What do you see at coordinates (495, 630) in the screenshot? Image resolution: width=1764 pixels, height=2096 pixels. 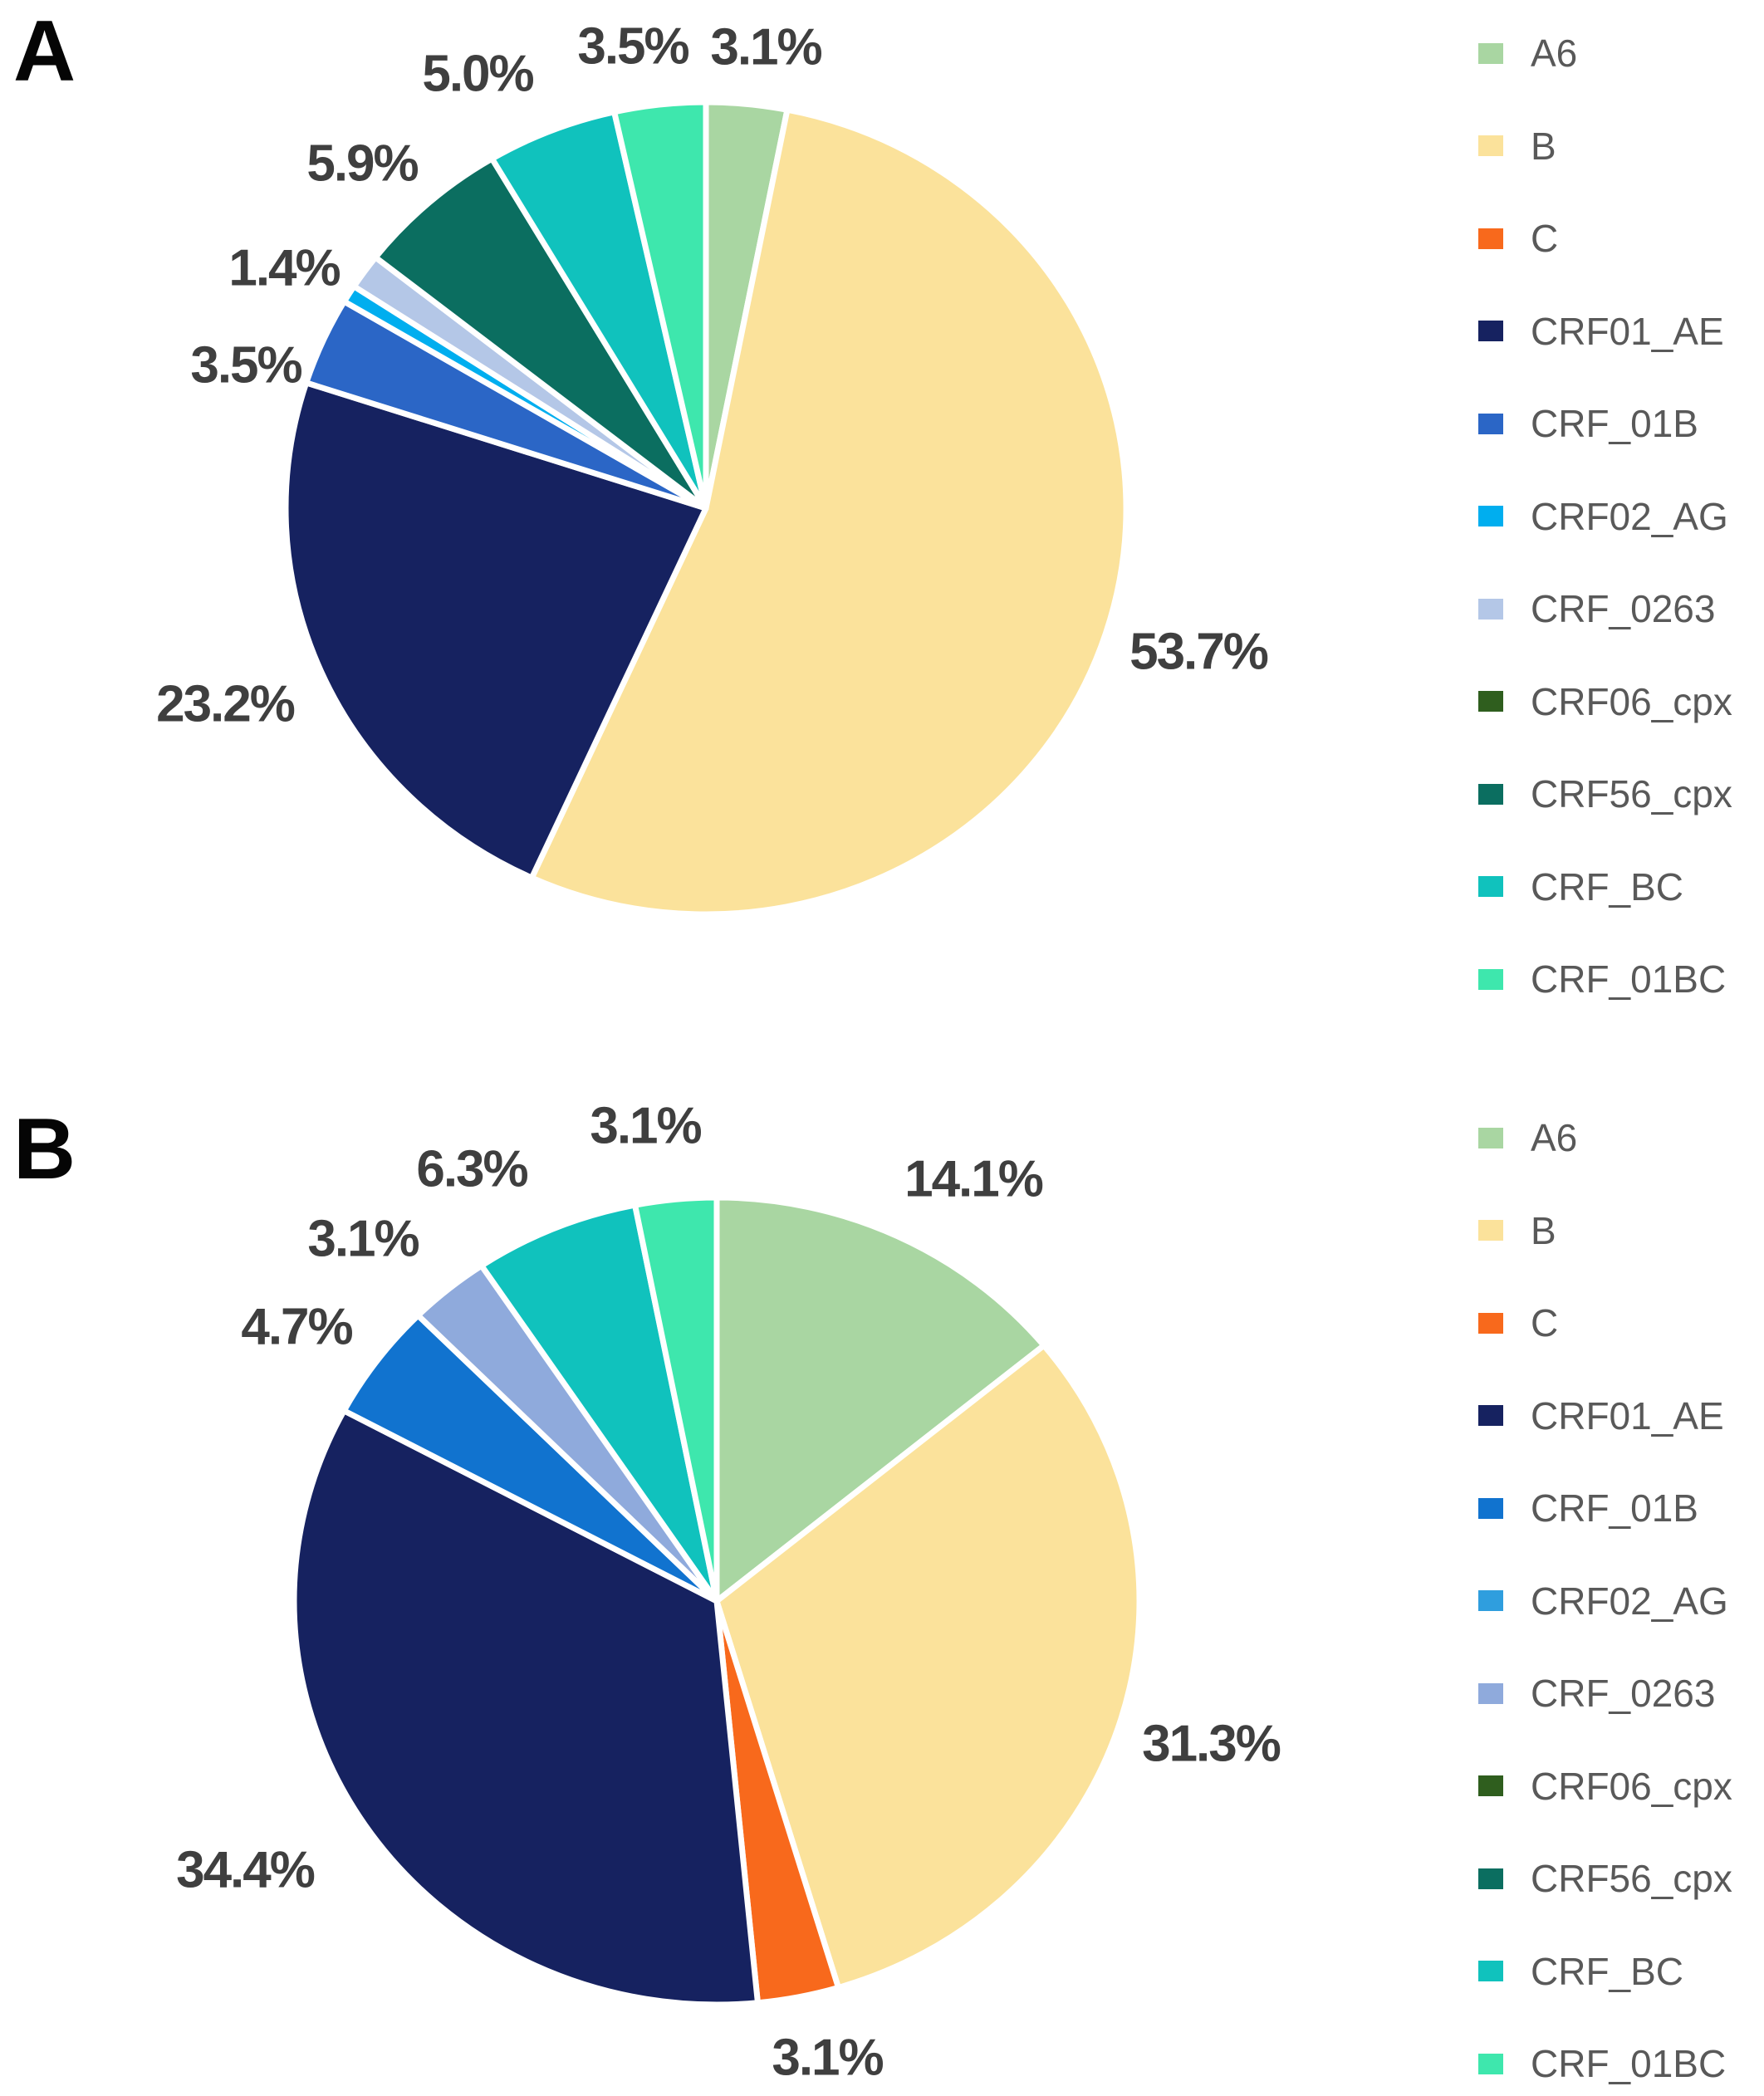 I see `pie-slice-a-crf01_ae` at bounding box center [495, 630].